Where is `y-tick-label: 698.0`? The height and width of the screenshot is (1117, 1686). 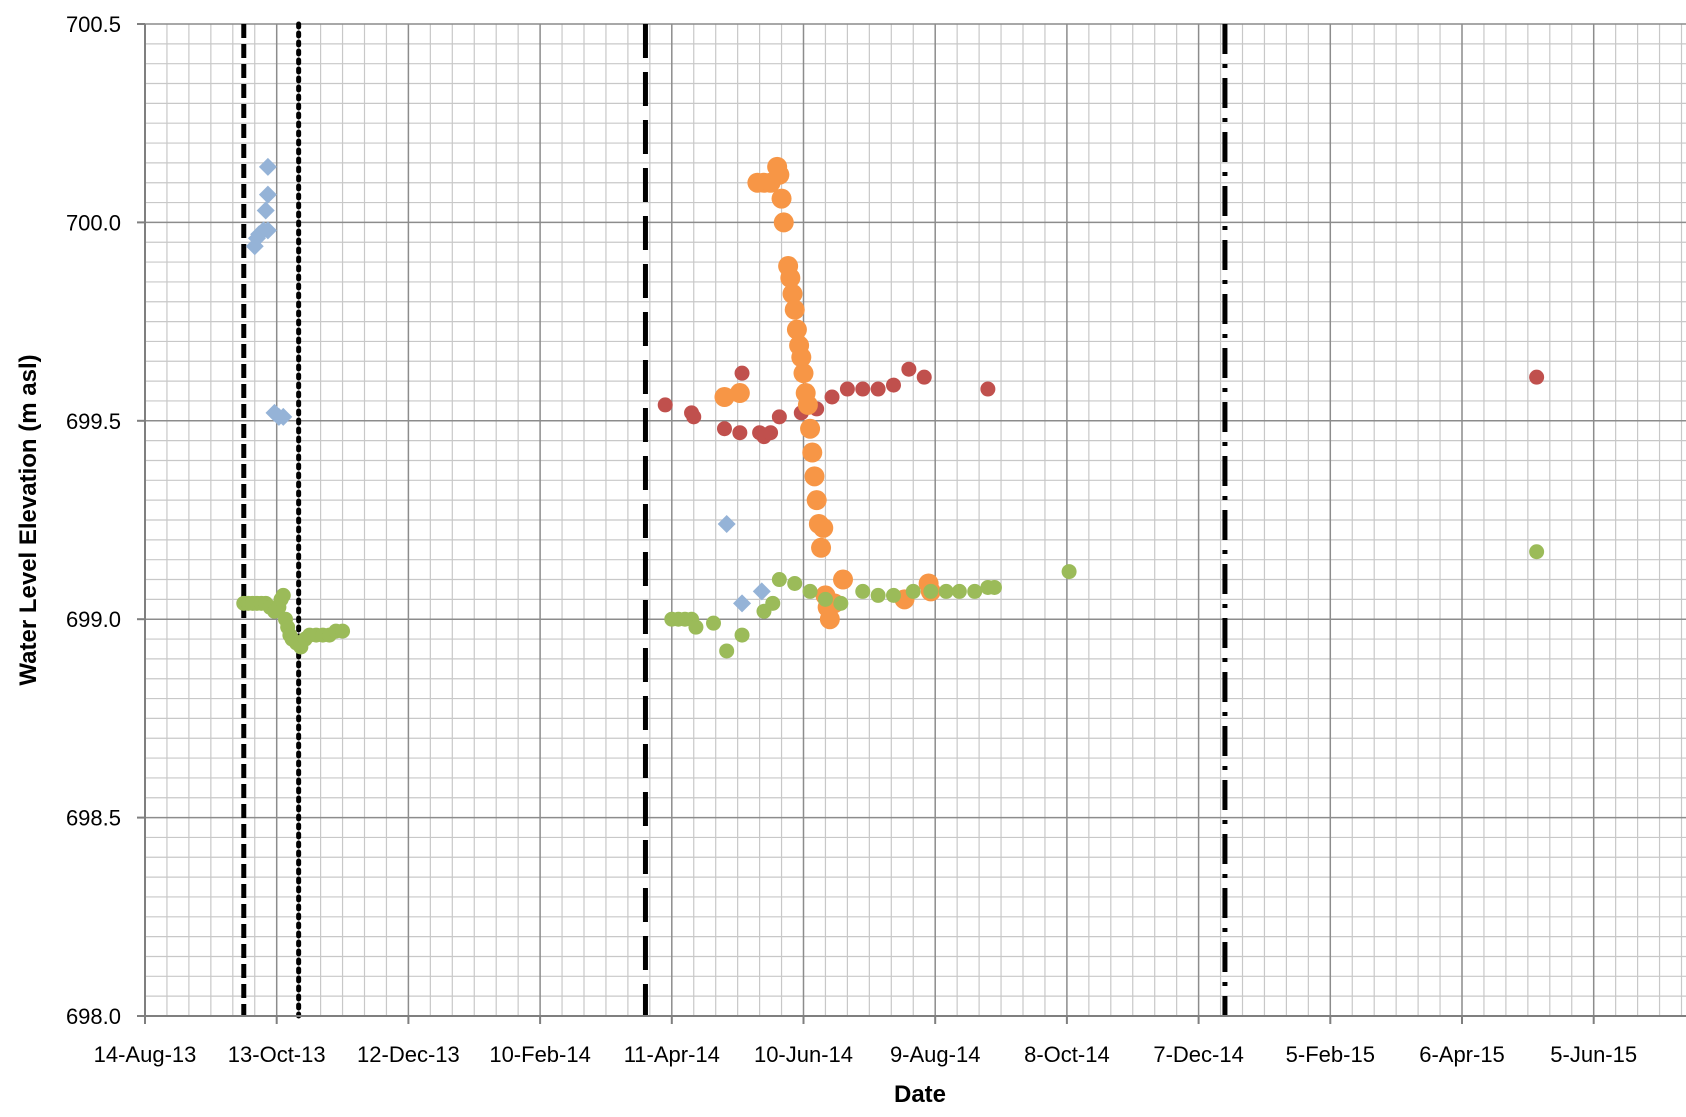 y-tick-label: 698.0 is located at coordinates (93, 1016).